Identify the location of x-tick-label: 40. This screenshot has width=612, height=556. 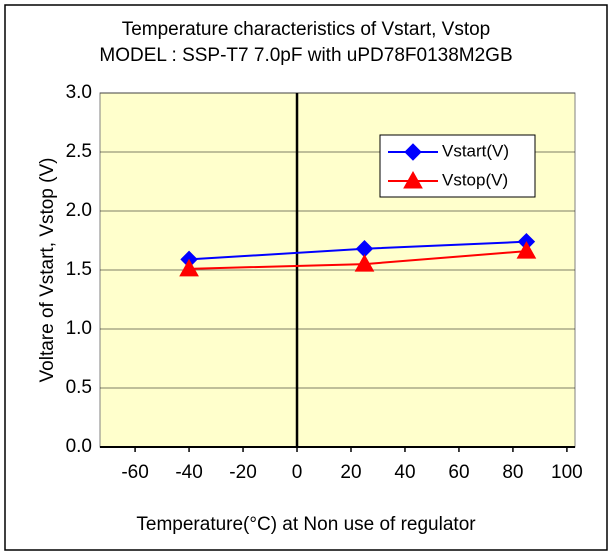
(404, 472).